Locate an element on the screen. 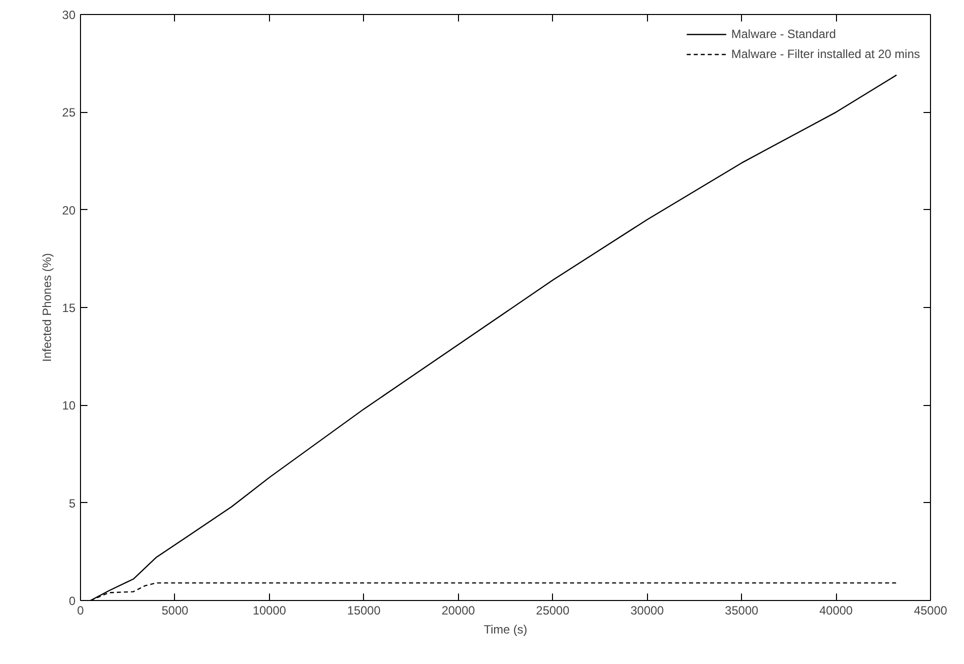 This screenshot has height=664, width=964. x-tick-label: 0 is located at coordinates (80, 611).